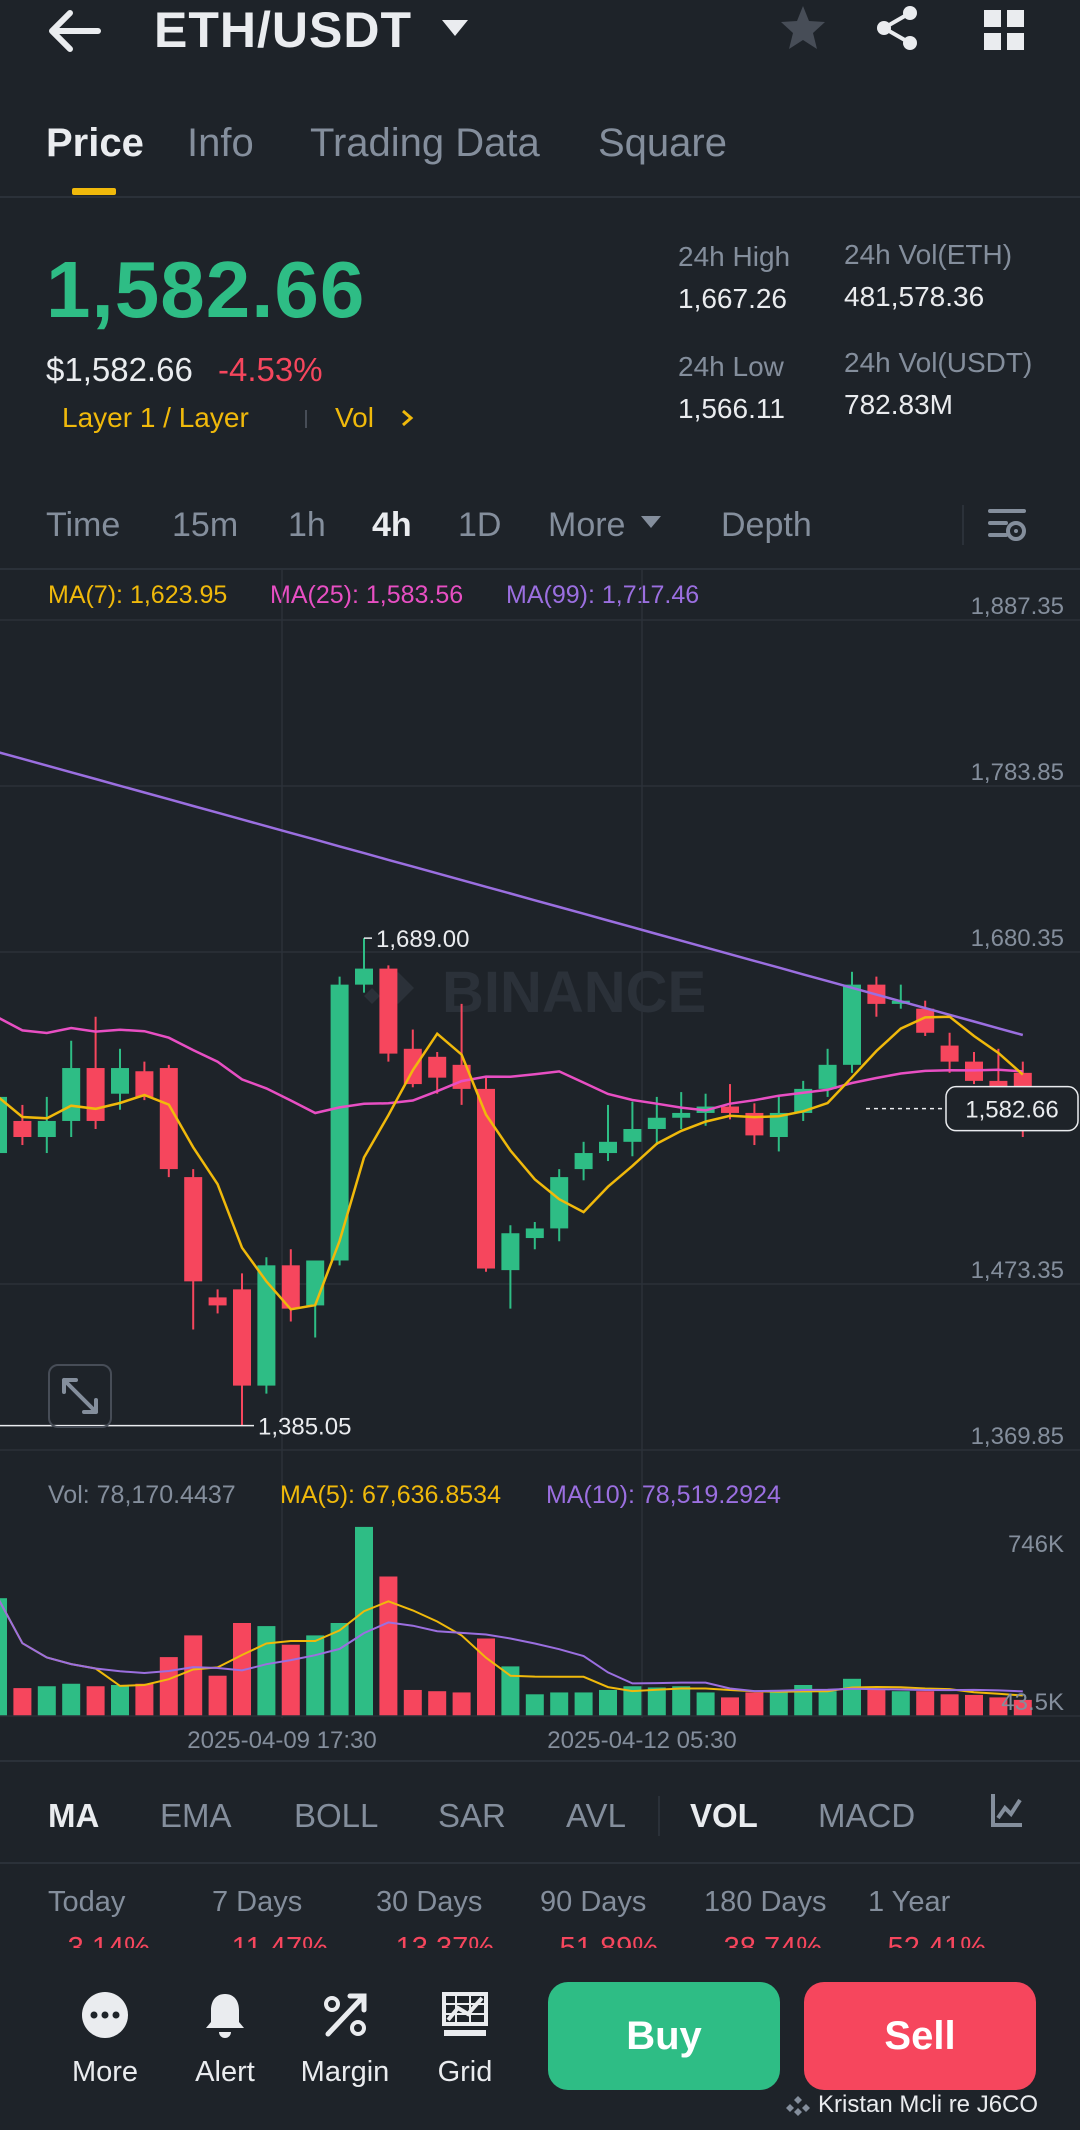  What do you see at coordinates (345, 2015) in the screenshot?
I see `margin-percent-icon` at bounding box center [345, 2015].